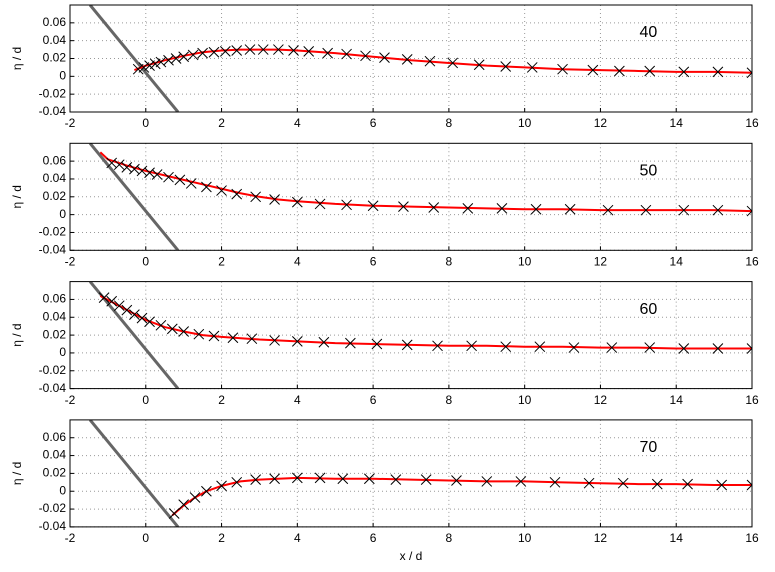 Image resolution: width=775 pixels, height=572 pixels. I want to click on y-tick-label: -0.04, so click(53, 388).